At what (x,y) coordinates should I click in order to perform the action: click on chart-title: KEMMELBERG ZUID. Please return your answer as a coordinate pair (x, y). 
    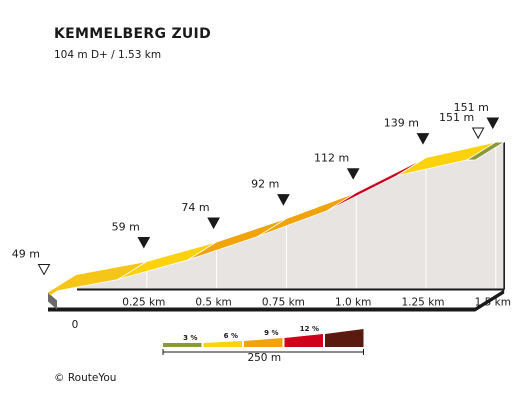
    Looking at the image, I should click on (132, 34).